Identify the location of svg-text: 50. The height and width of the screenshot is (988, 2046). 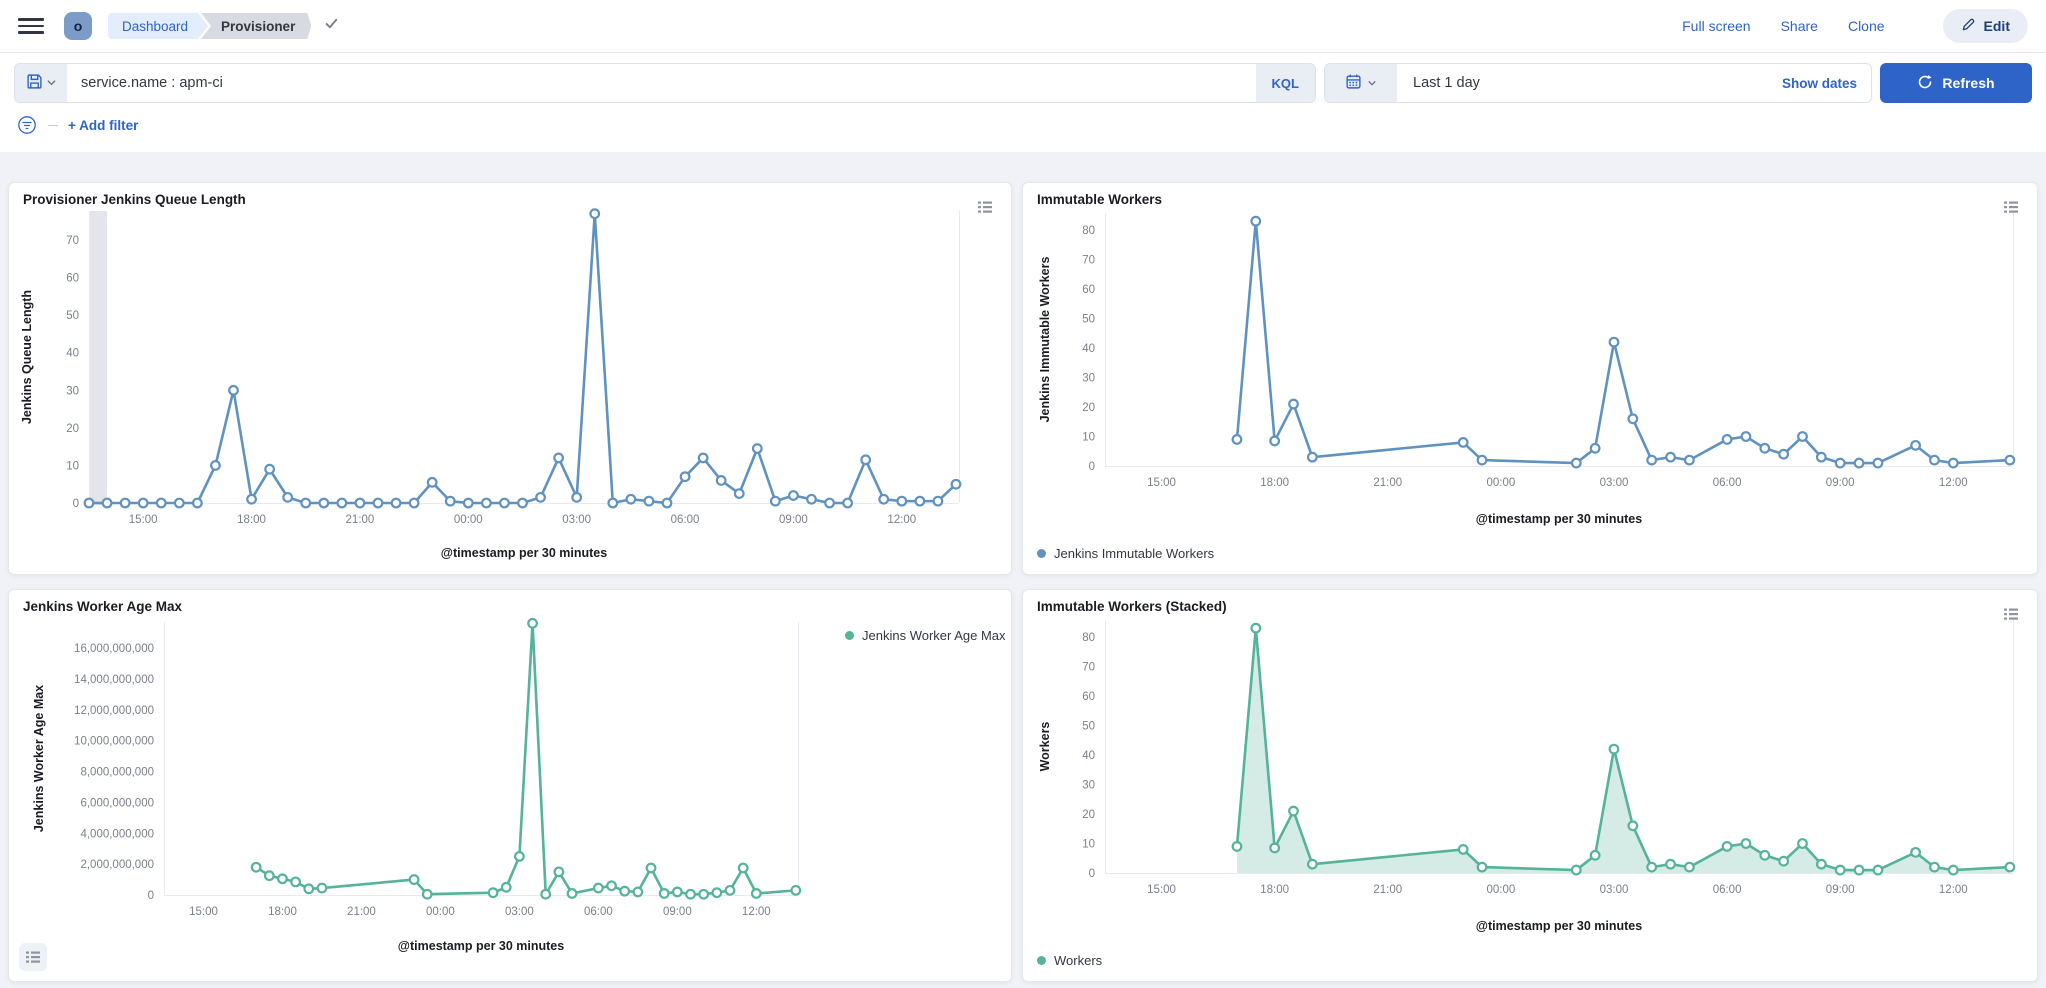
(72, 316).